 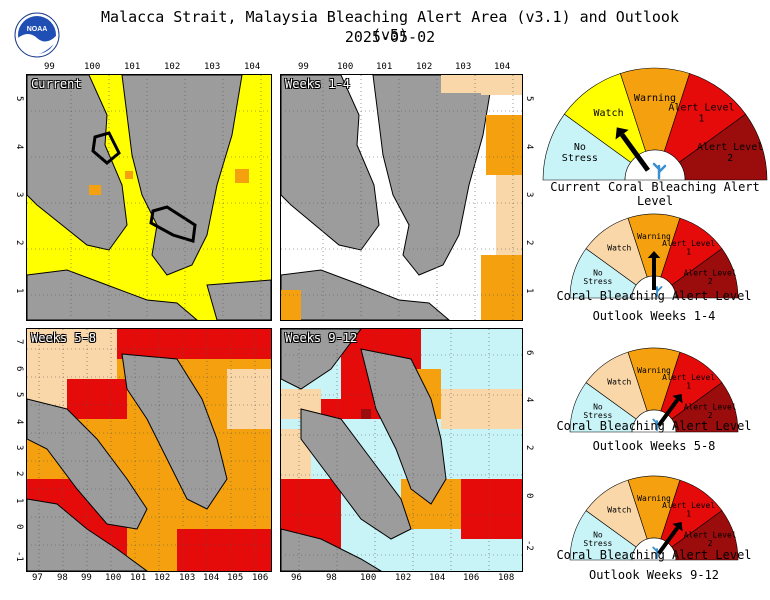 What do you see at coordinates (37, 35) in the screenshot?
I see `noaa-logo: NOAA` at bounding box center [37, 35].